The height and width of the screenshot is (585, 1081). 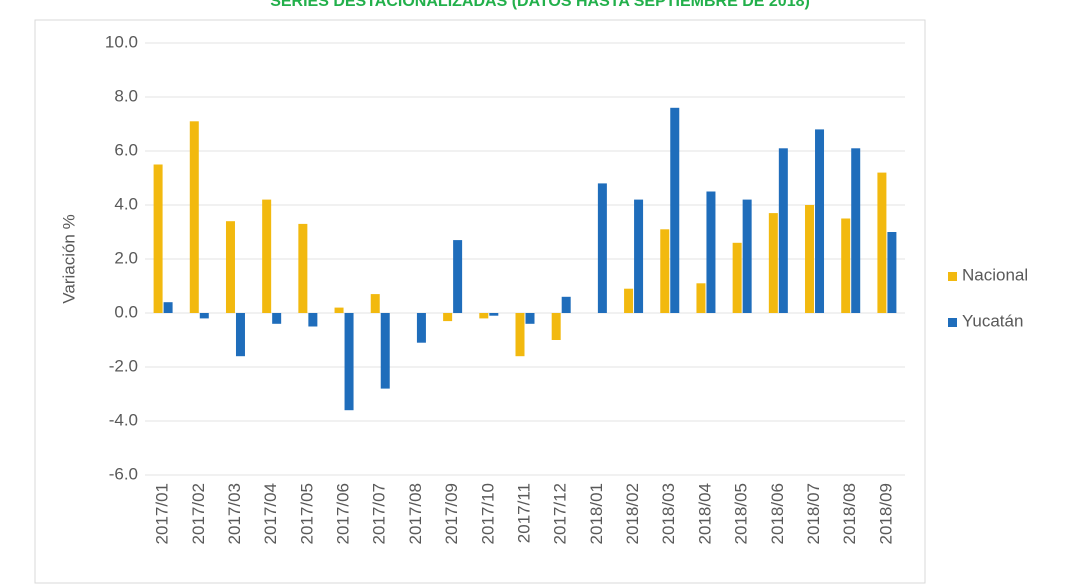 I want to click on x-tick-label: 2017/03, so click(x=234, y=513).